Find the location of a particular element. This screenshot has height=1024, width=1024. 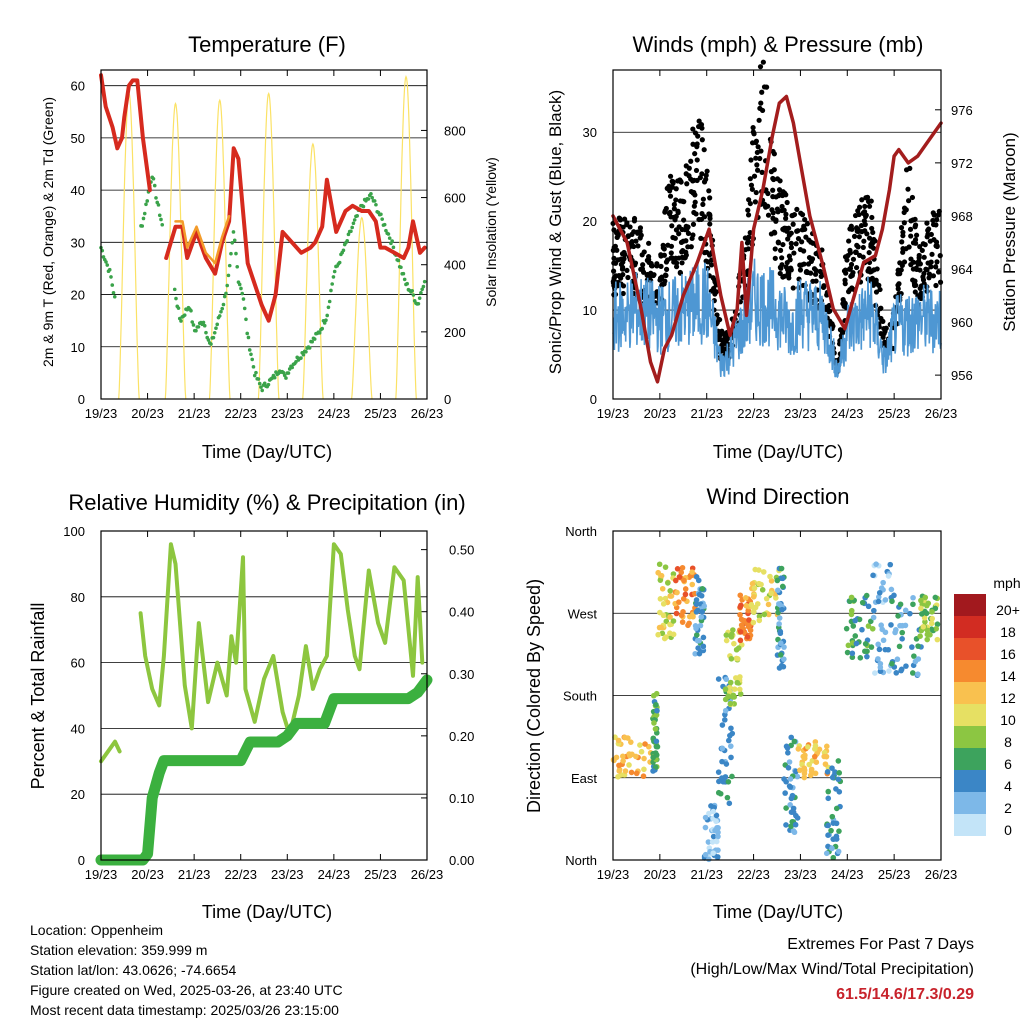

winds-ylabel: Sonic/Prop Wind & Gust (Blue, Black) is located at coordinates (555, 232).